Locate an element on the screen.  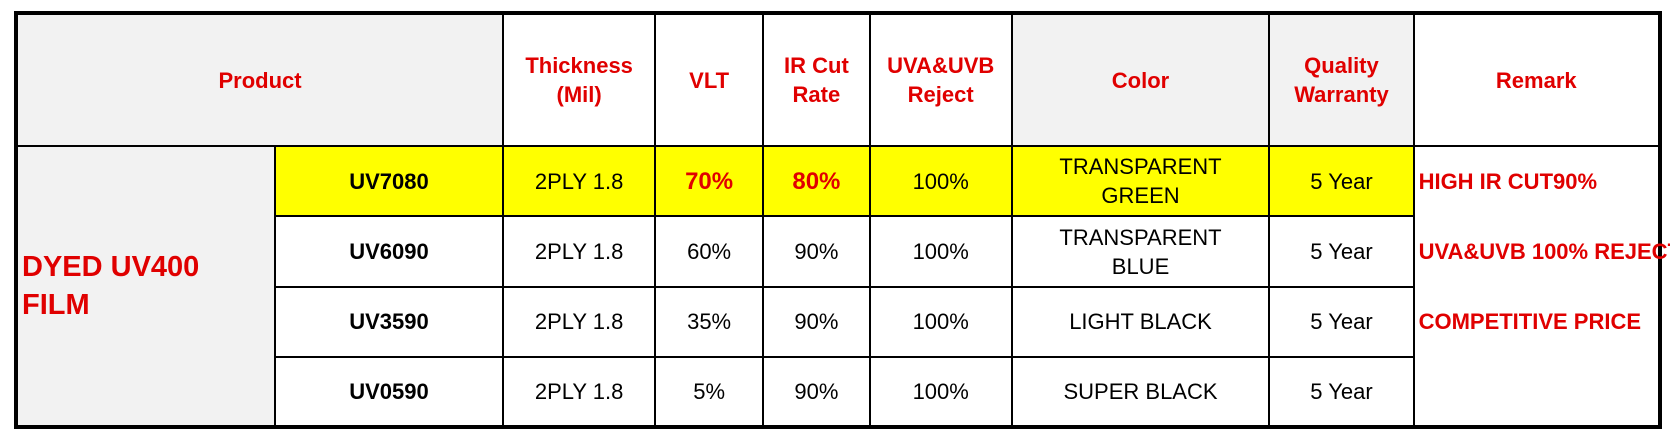
ir-cut-cell: 80% is located at coordinates (816, 181).